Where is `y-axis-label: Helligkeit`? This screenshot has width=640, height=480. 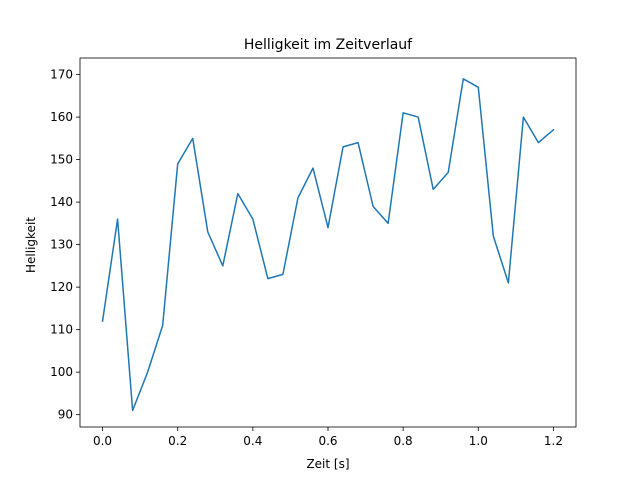 y-axis-label: Helligkeit is located at coordinates (31, 245).